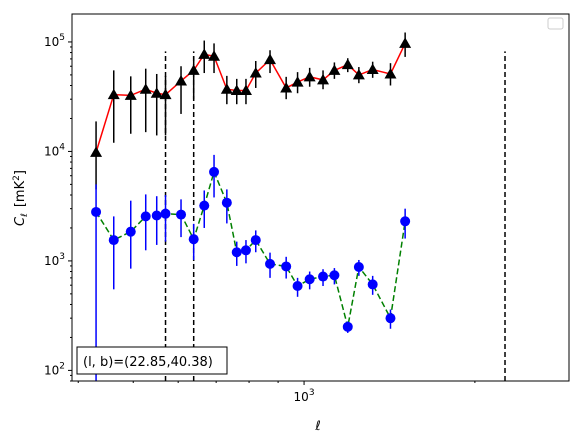 This screenshot has width=580, height=441. Describe the element at coordinates (54, 369) in the screenshot. I see `y-tick-label: 10²` at that location.